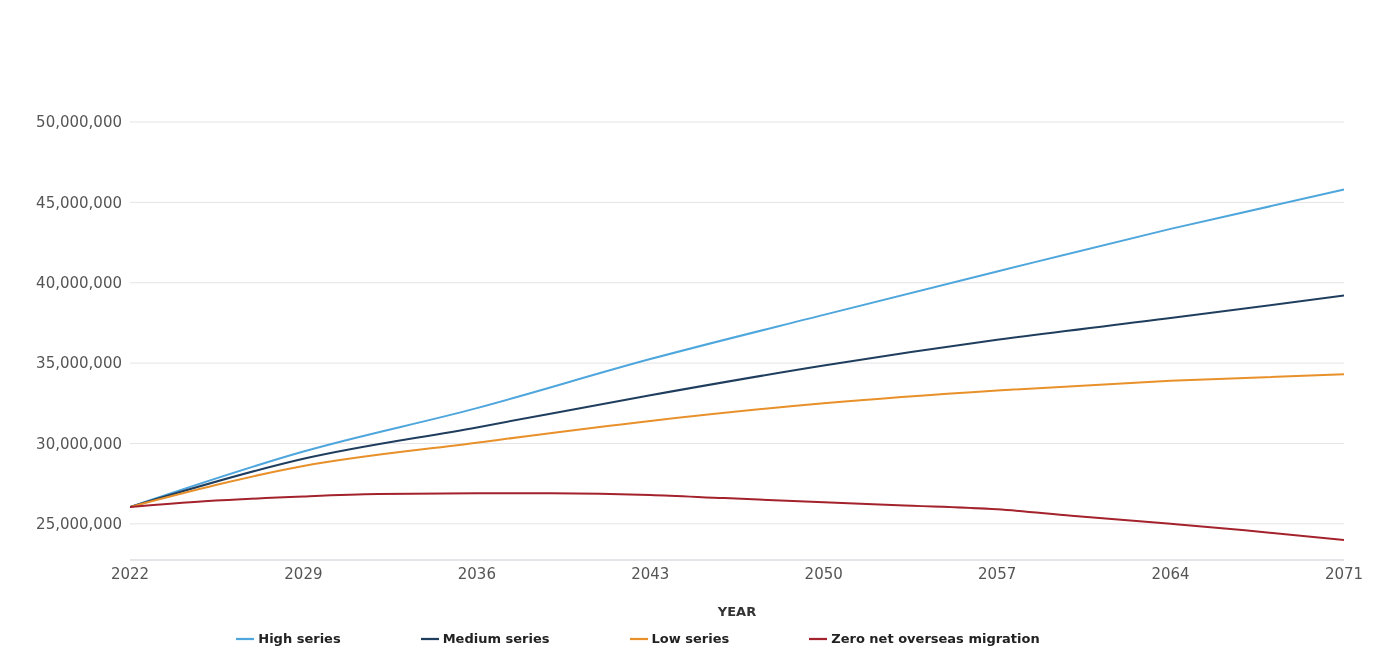 The height and width of the screenshot is (668, 1378). What do you see at coordinates (823, 573) in the screenshot?
I see `x-tick-label: 2050` at bounding box center [823, 573].